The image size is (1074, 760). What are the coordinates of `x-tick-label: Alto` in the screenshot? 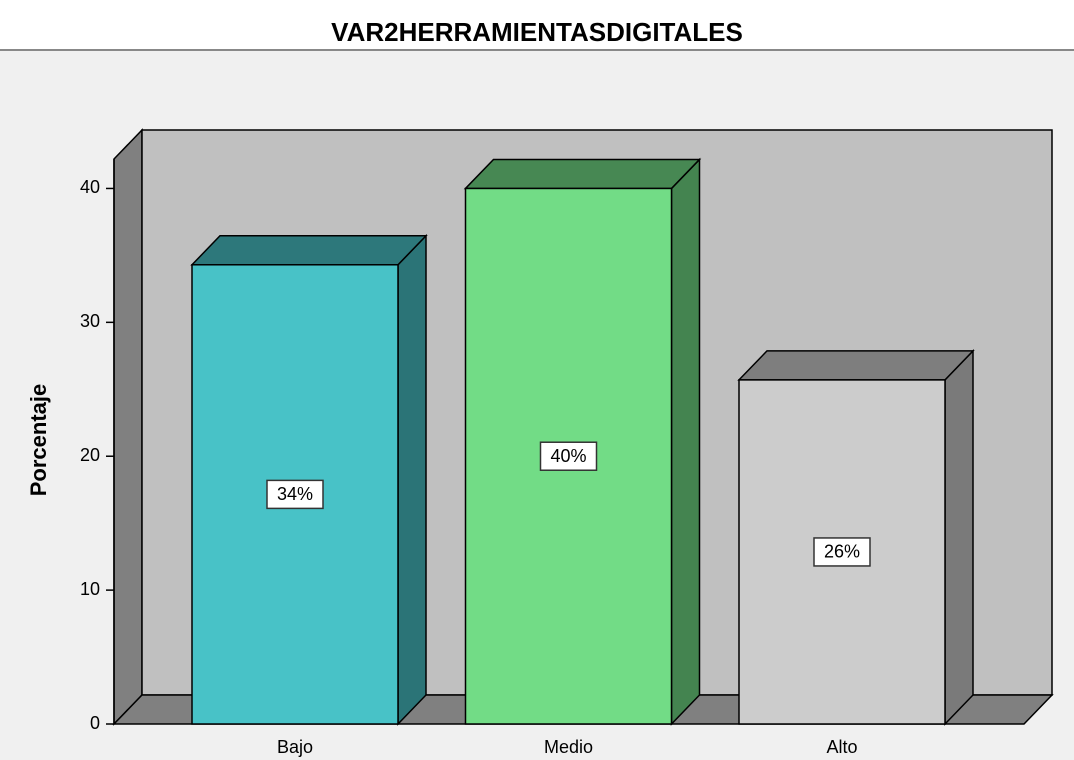 It's located at (841, 747).